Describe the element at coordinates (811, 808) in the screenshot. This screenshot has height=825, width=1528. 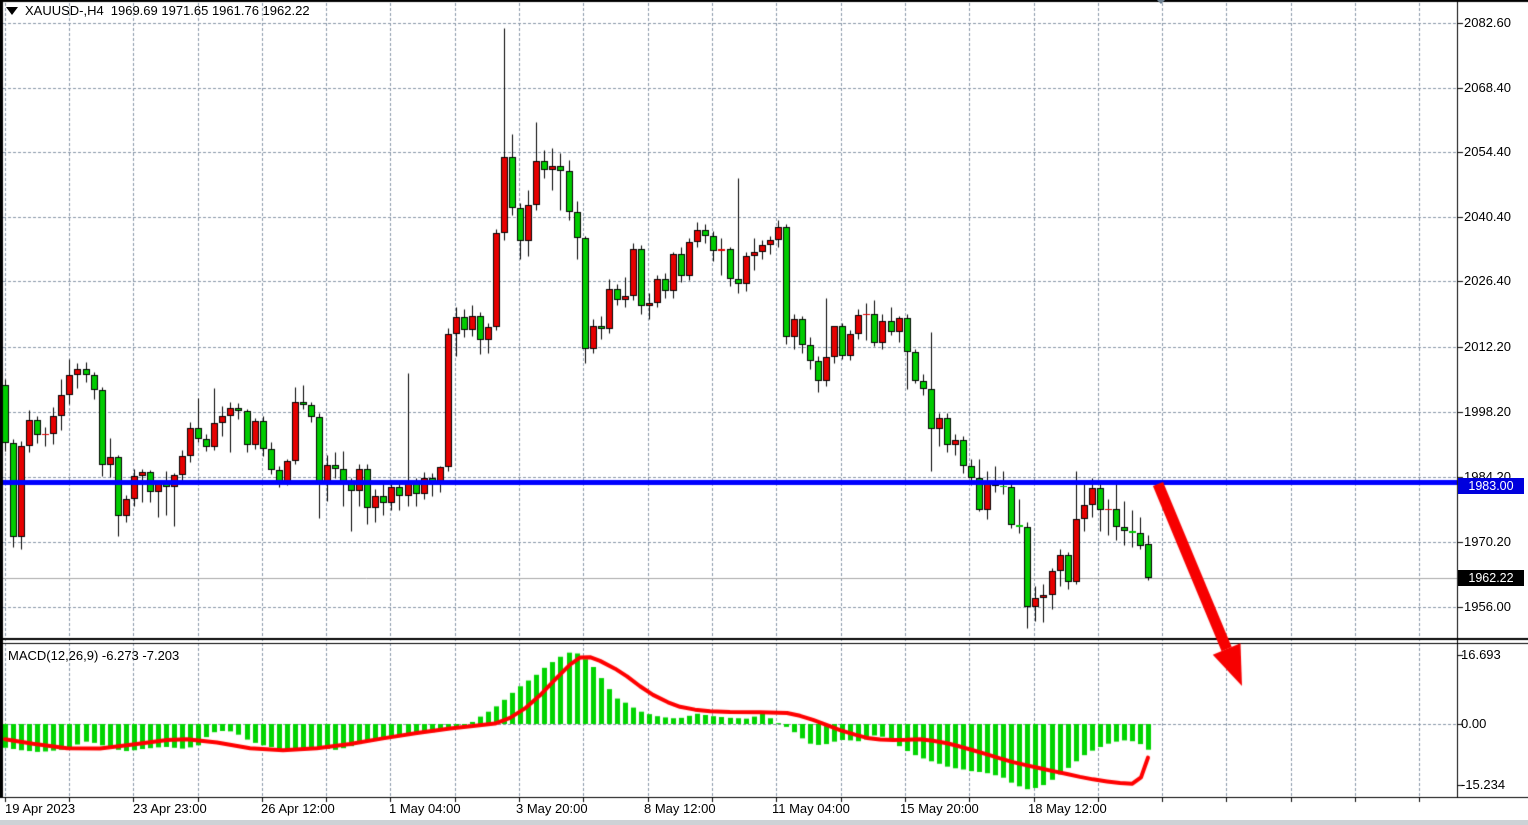
I see `time-axis-label: 11 May 04:00` at that location.